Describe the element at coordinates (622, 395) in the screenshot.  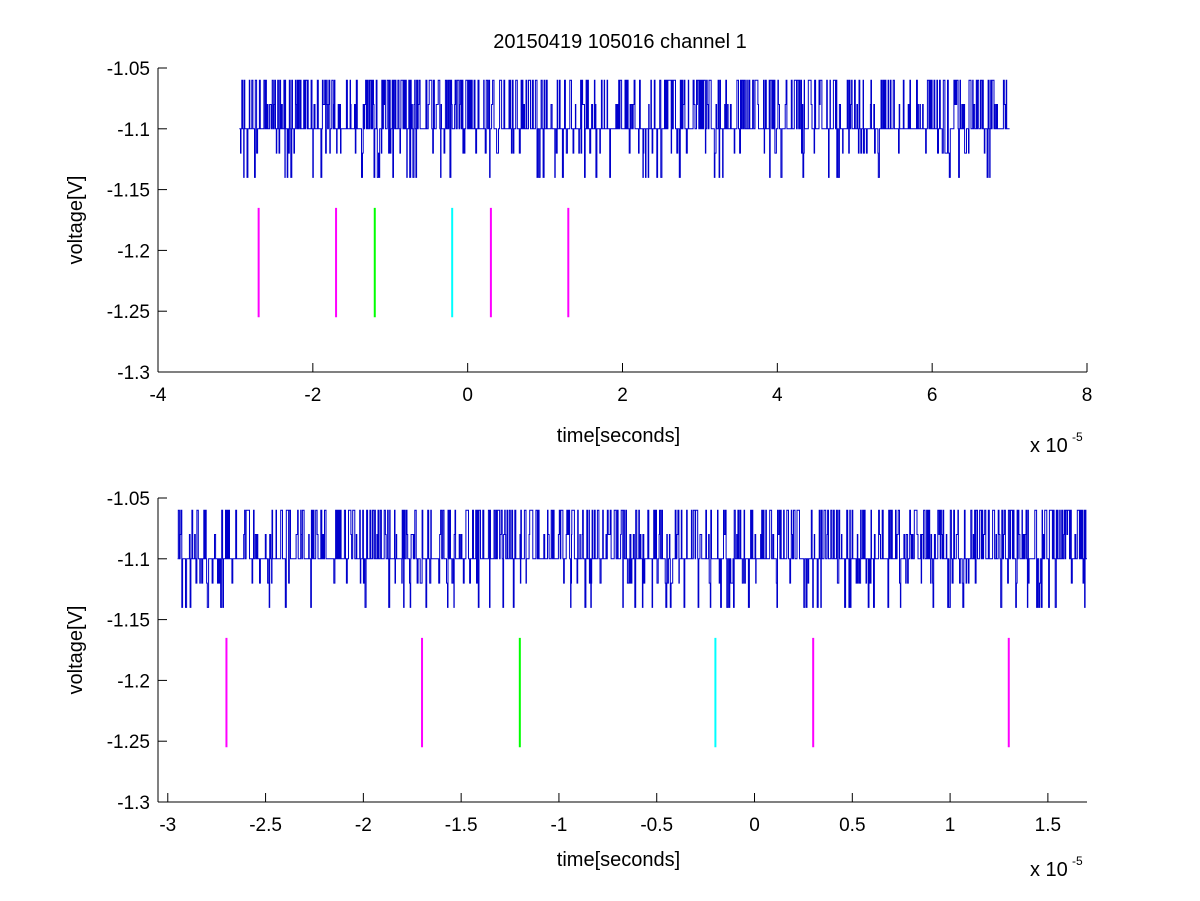
I see `x-tick-label: 2` at that location.